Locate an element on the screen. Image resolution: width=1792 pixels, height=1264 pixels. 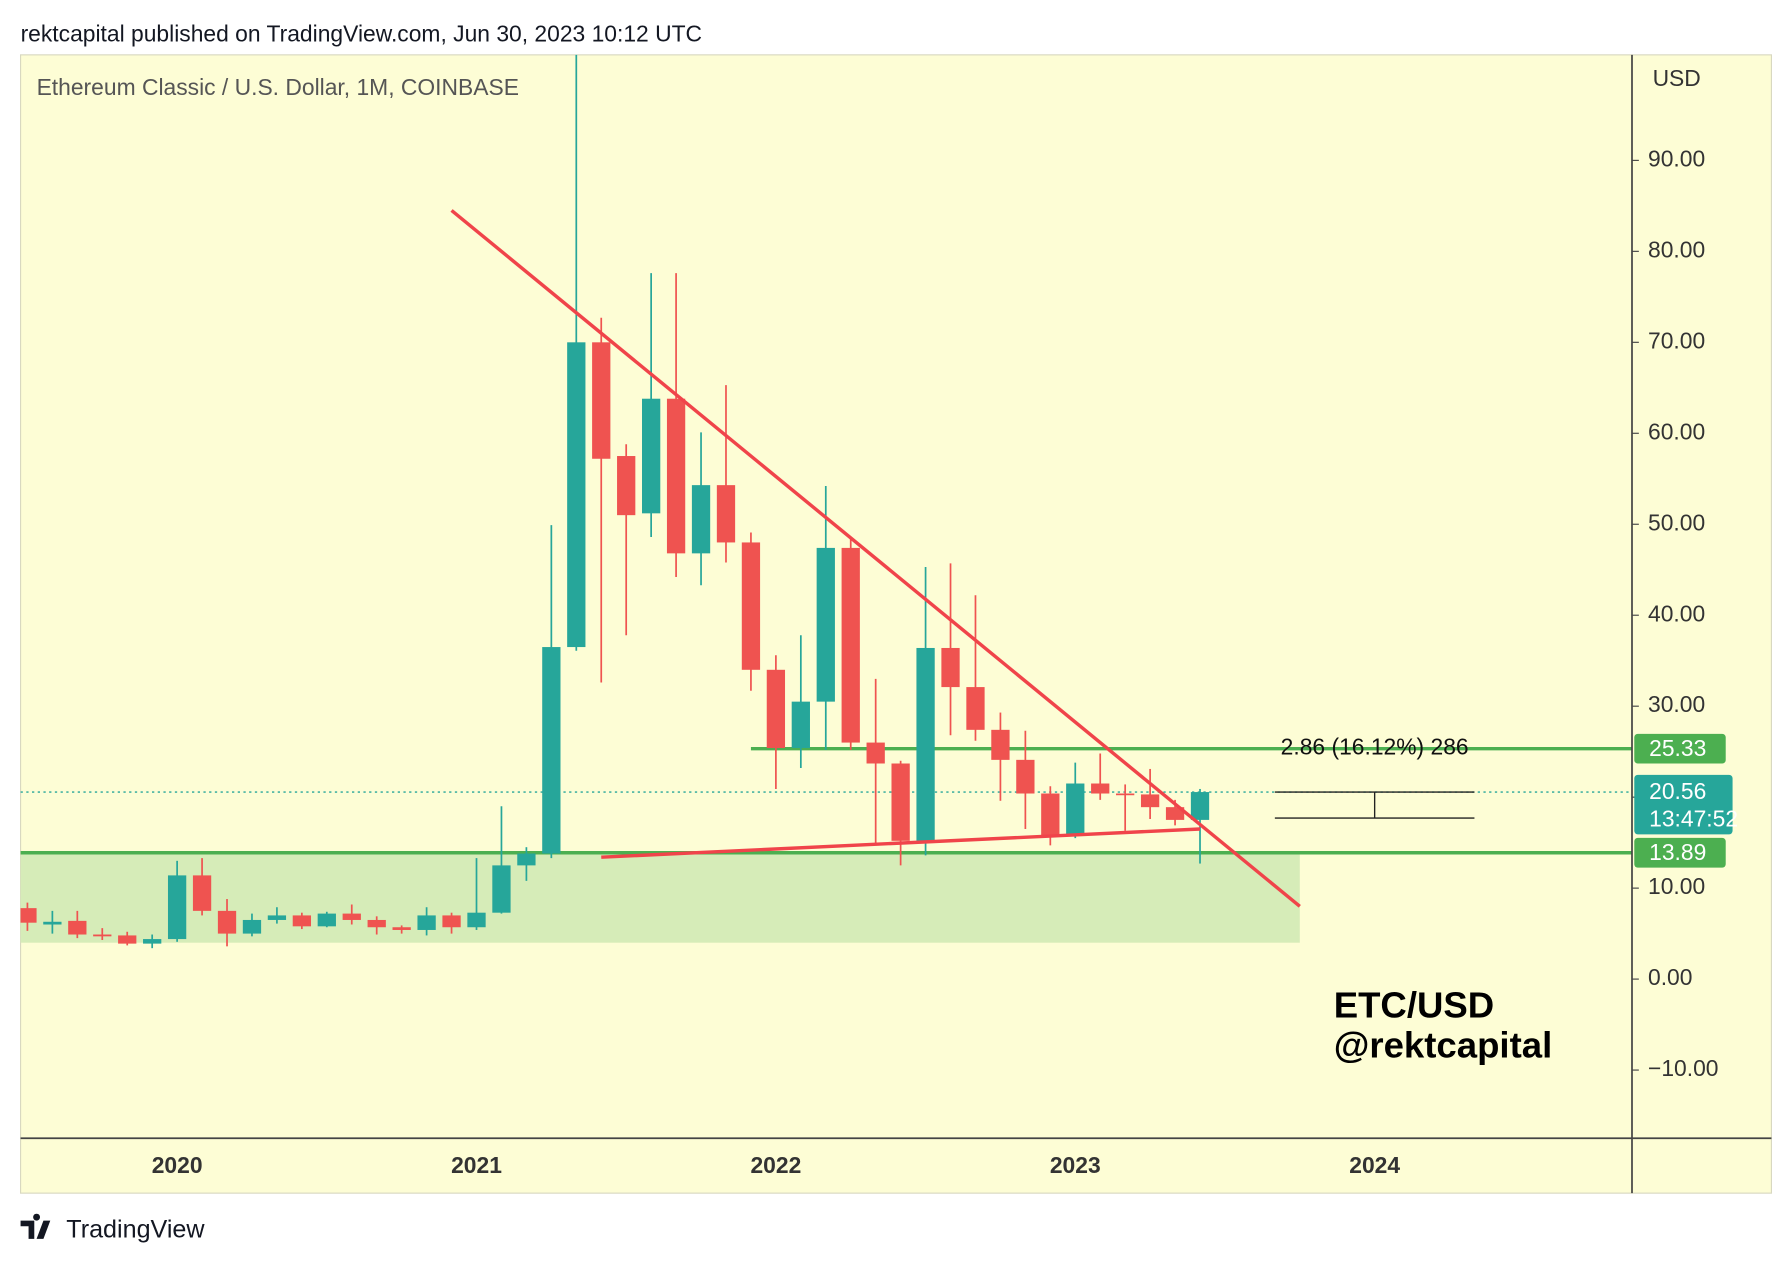
annotation: @rektcapital is located at coordinates (1443, 1045).